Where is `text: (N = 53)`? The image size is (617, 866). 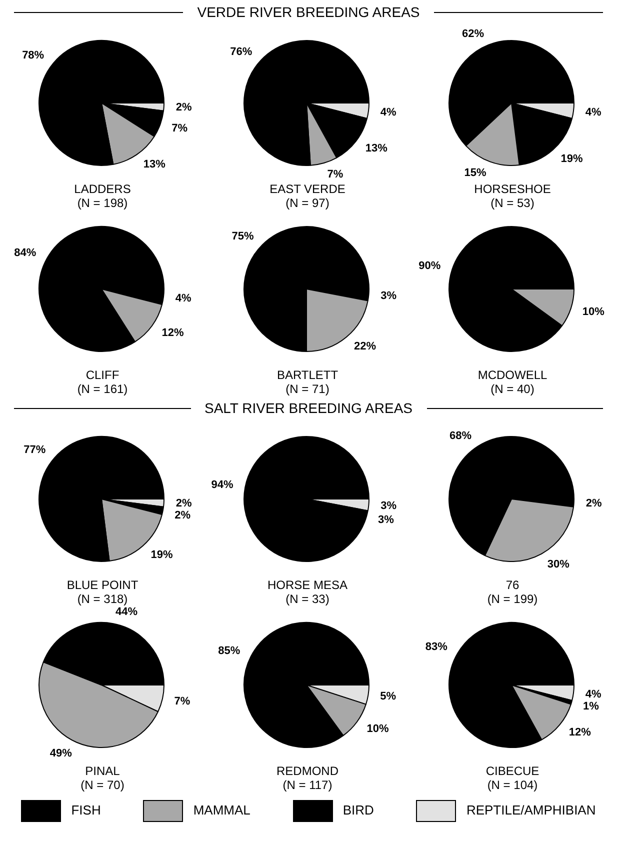
text: (N = 53) is located at coordinates (513, 203).